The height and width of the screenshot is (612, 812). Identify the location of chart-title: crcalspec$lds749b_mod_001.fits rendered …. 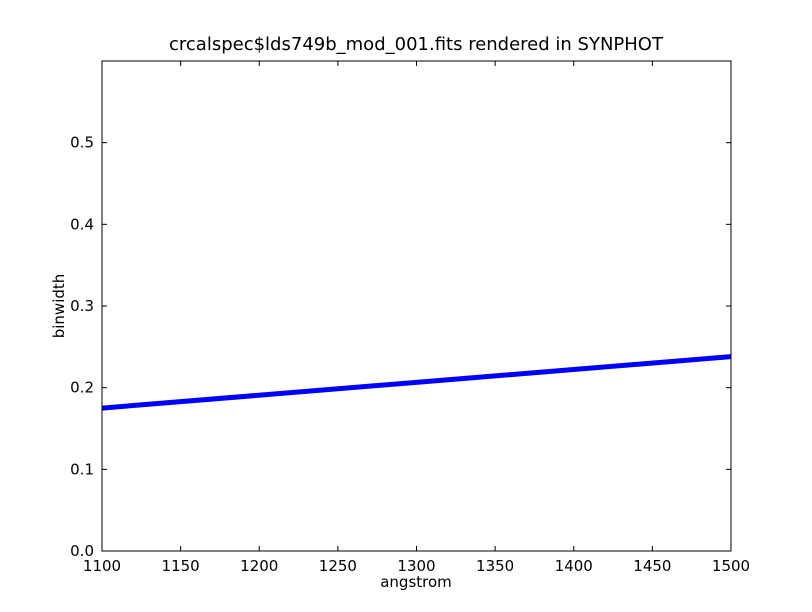
(416, 44).